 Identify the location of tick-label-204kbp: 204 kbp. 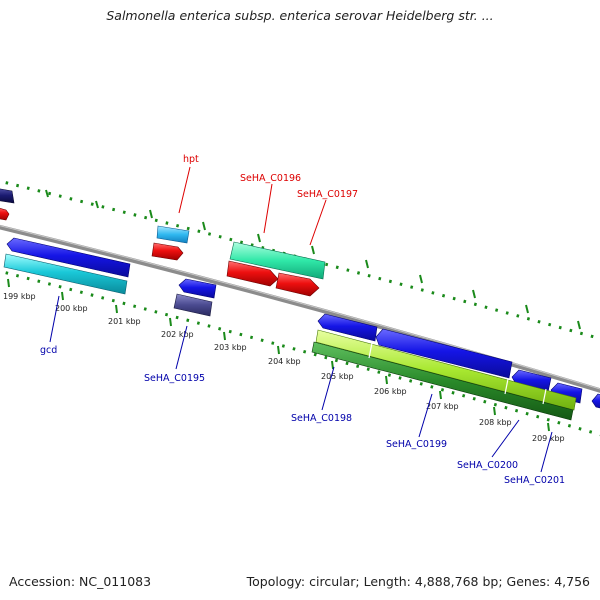
(284, 361).